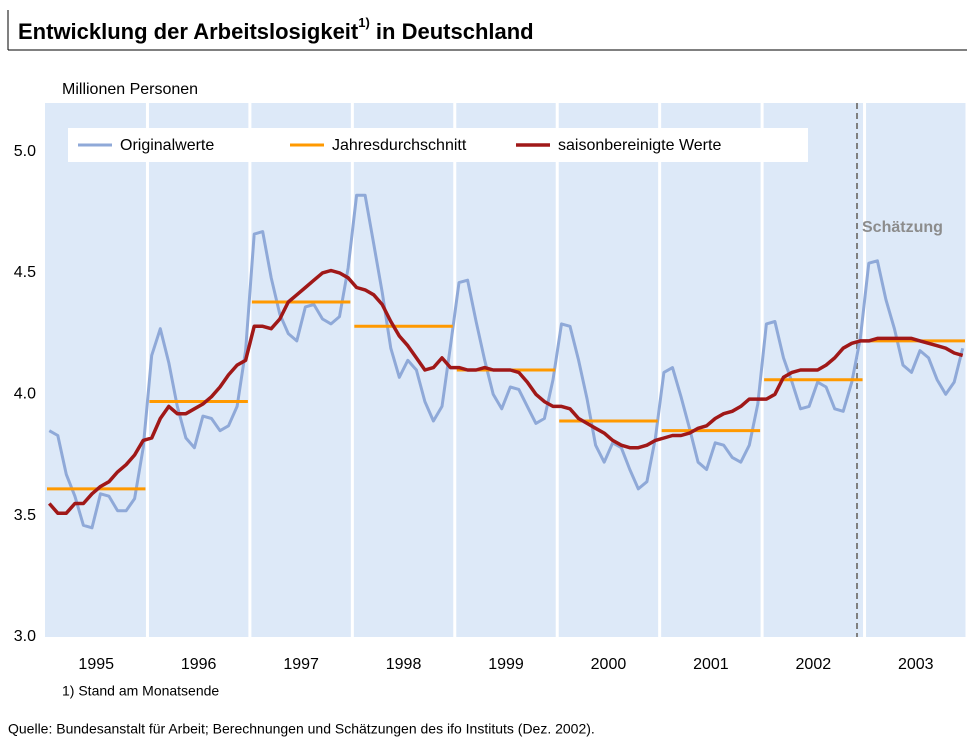 The width and height of the screenshot is (967, 740). I want to click on title-text: in Deutschland, so click(452, 31).